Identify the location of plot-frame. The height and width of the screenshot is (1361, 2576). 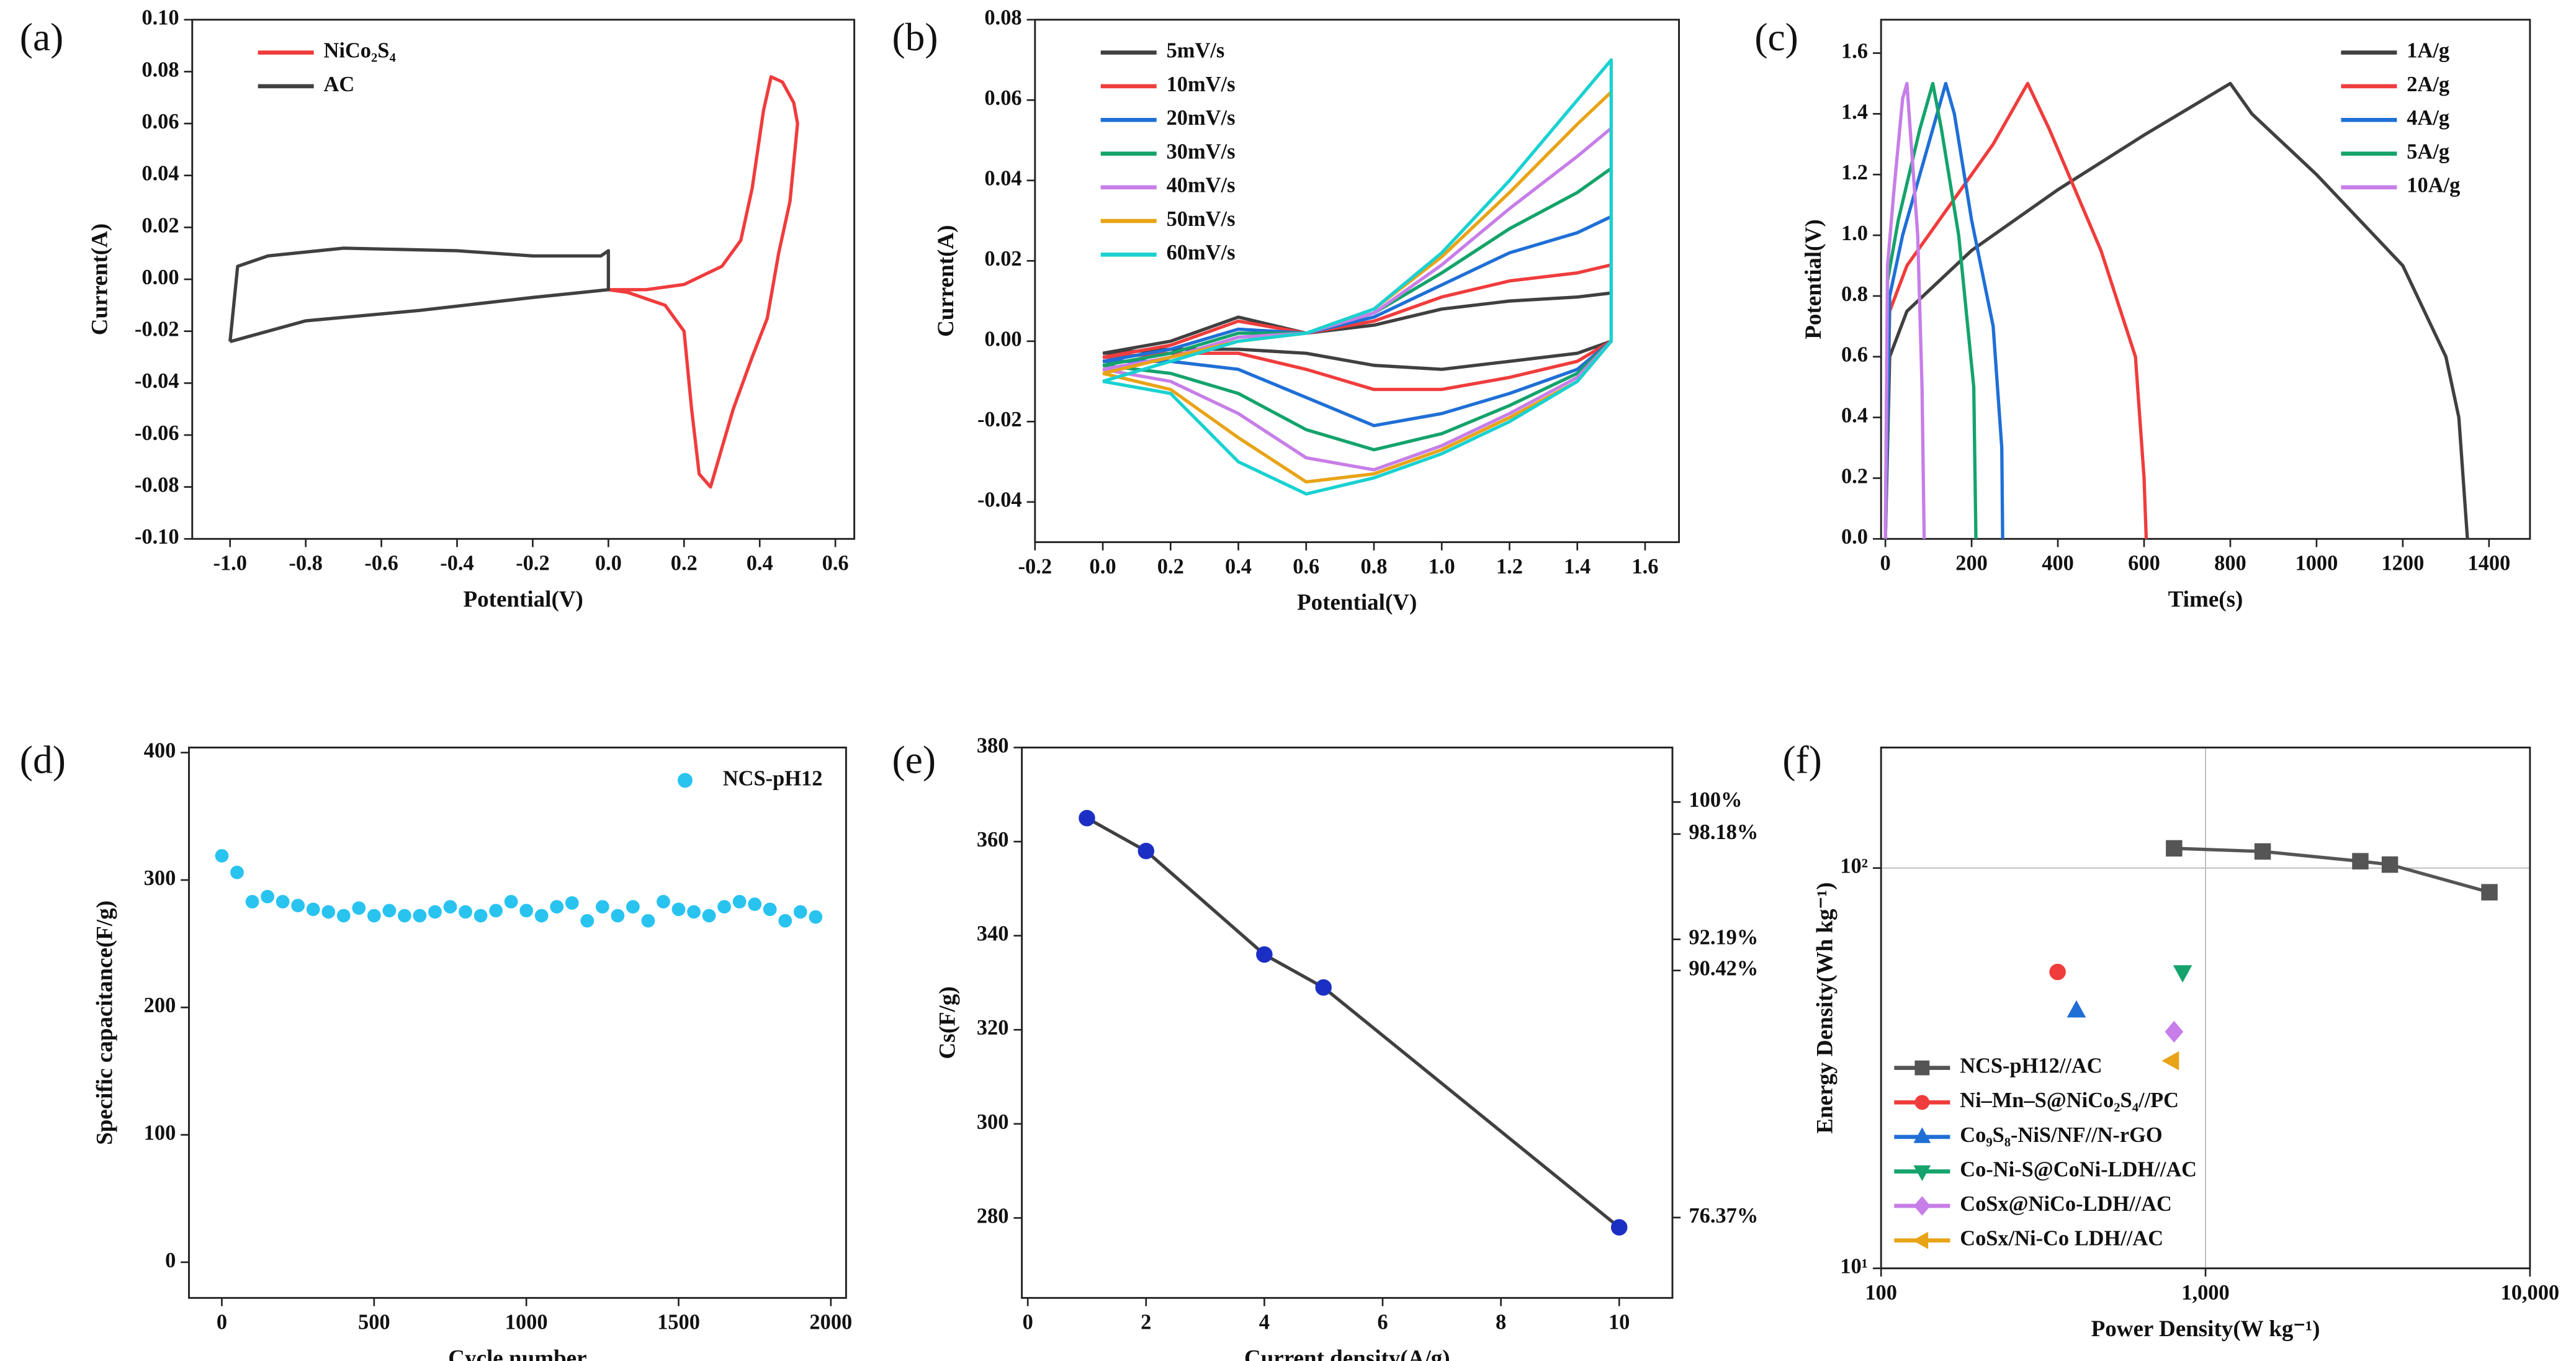
(1347, 1023).